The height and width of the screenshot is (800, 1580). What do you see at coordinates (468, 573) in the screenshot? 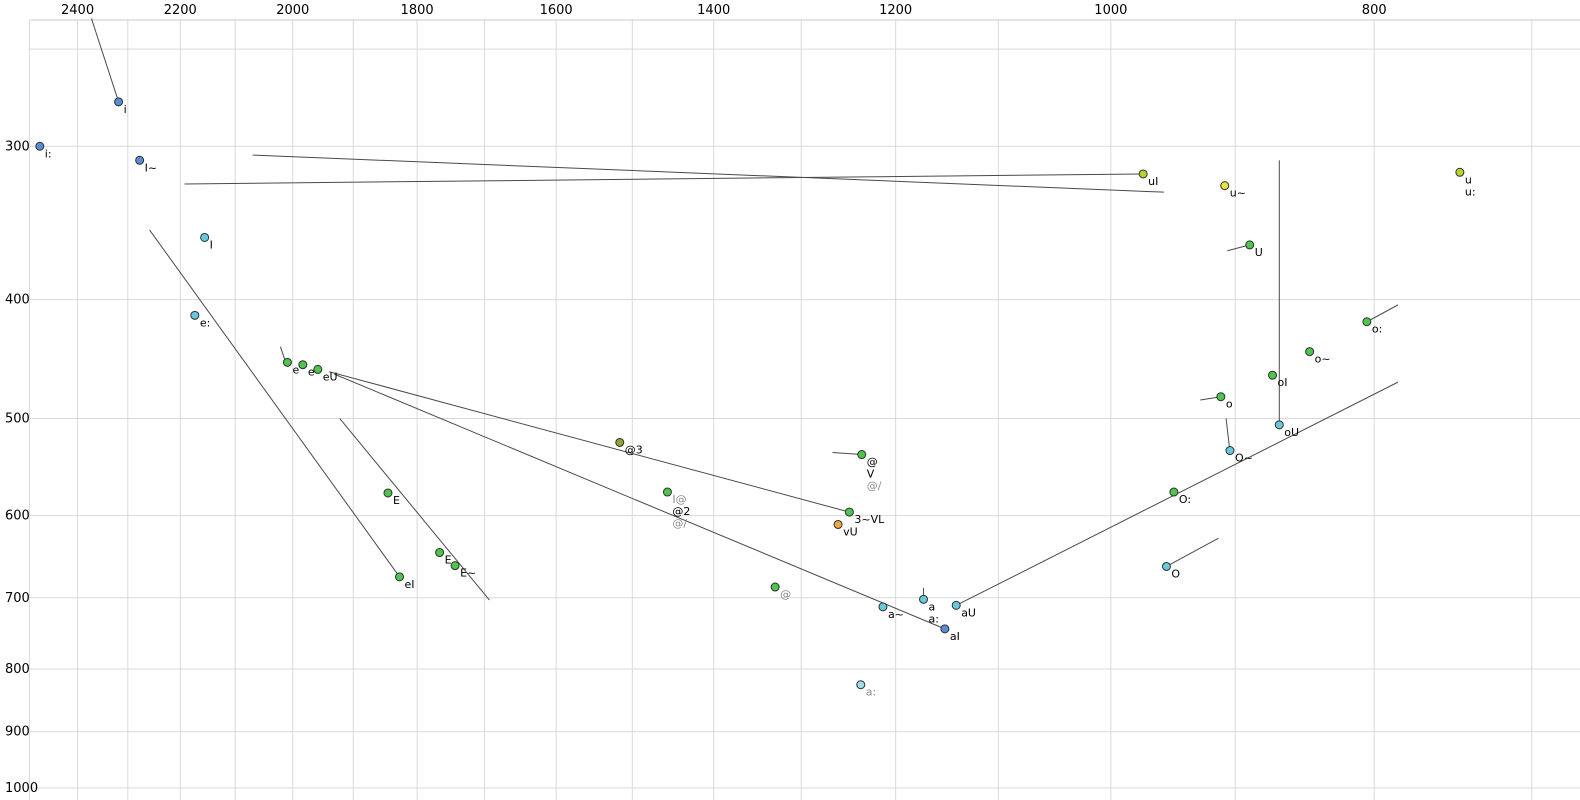
I see `vowel-label: E~` at bounding box center [468, 573].